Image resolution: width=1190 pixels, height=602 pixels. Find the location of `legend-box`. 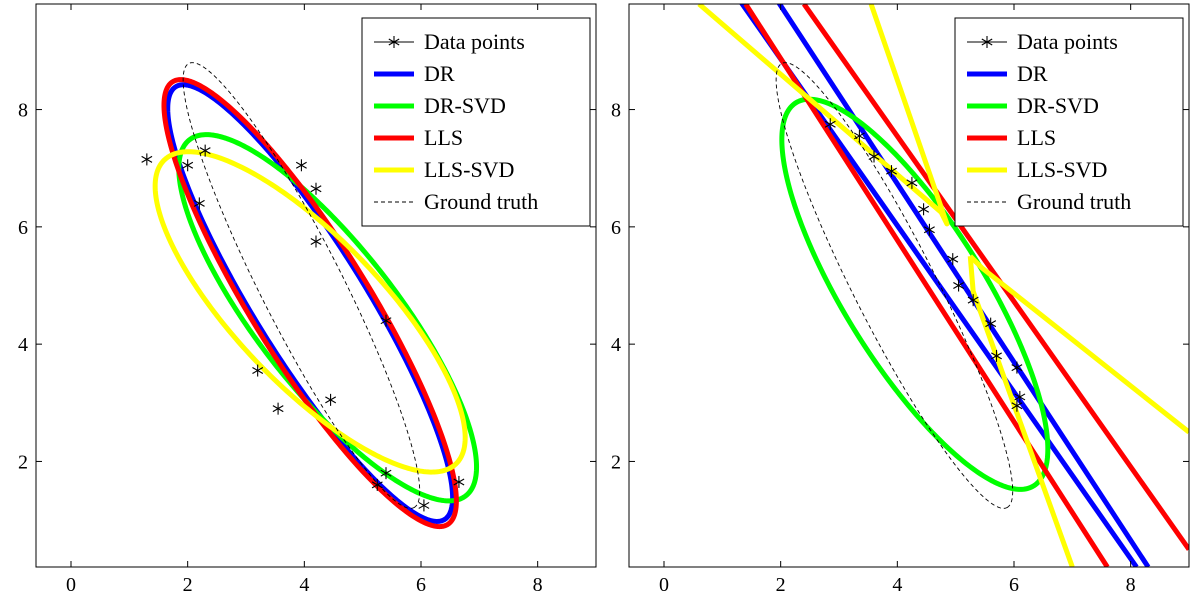

legend-box is located at coordinates (476, 122).